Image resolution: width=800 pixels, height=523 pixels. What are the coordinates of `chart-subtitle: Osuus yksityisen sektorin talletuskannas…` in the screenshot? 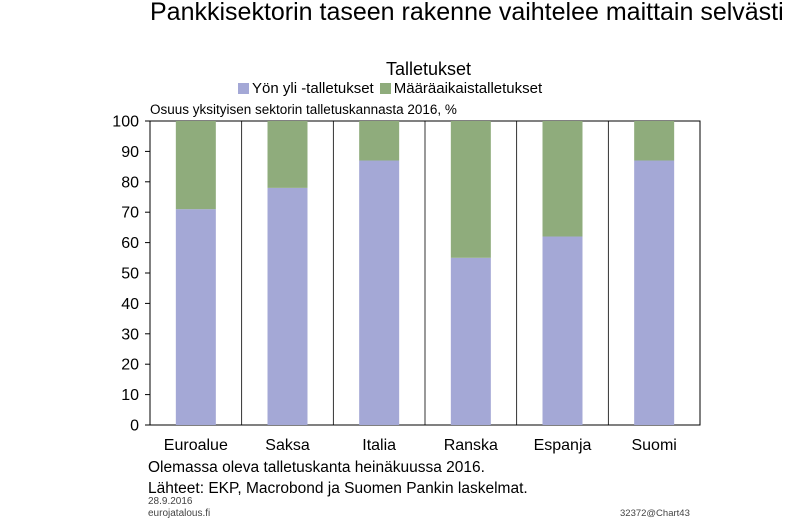 It's located at (303, 109).